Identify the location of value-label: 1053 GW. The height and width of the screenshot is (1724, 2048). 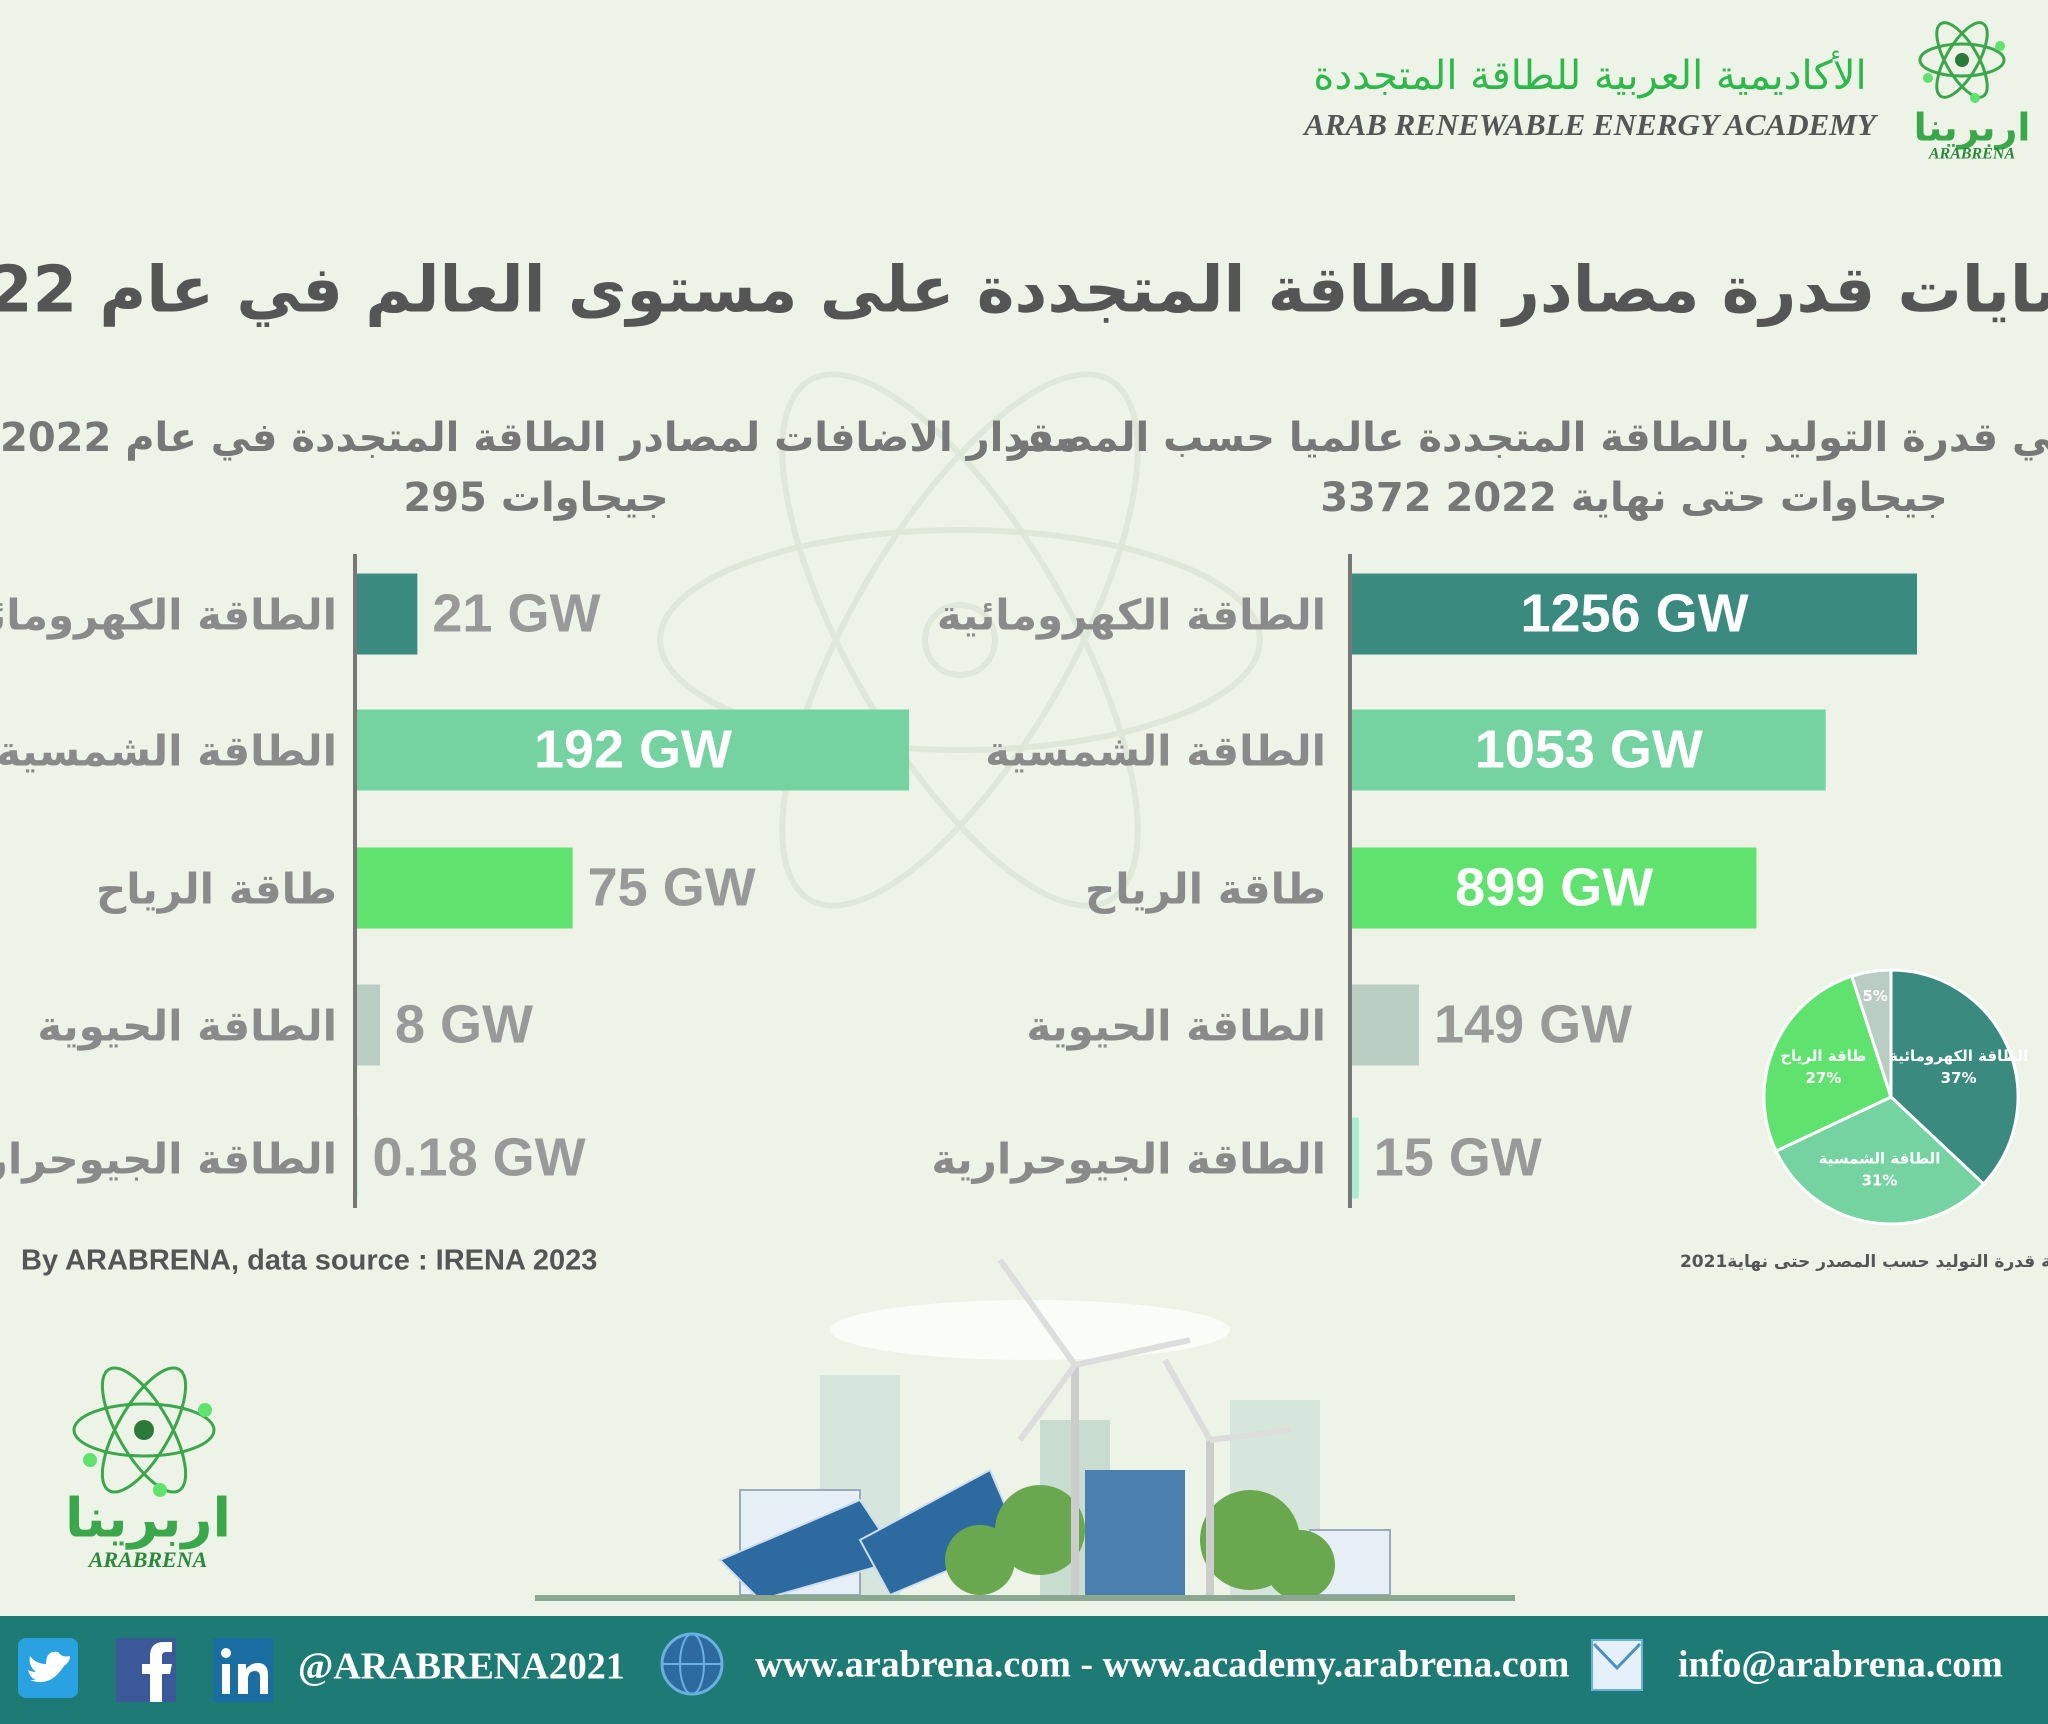
(1589, 749).